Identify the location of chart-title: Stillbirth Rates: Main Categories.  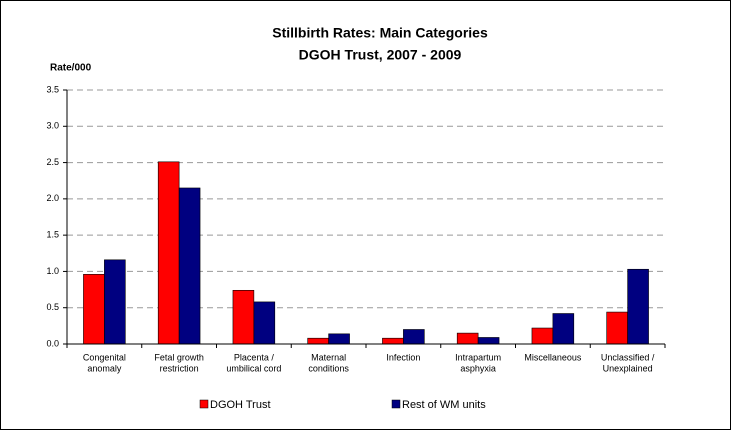
(380, 33).